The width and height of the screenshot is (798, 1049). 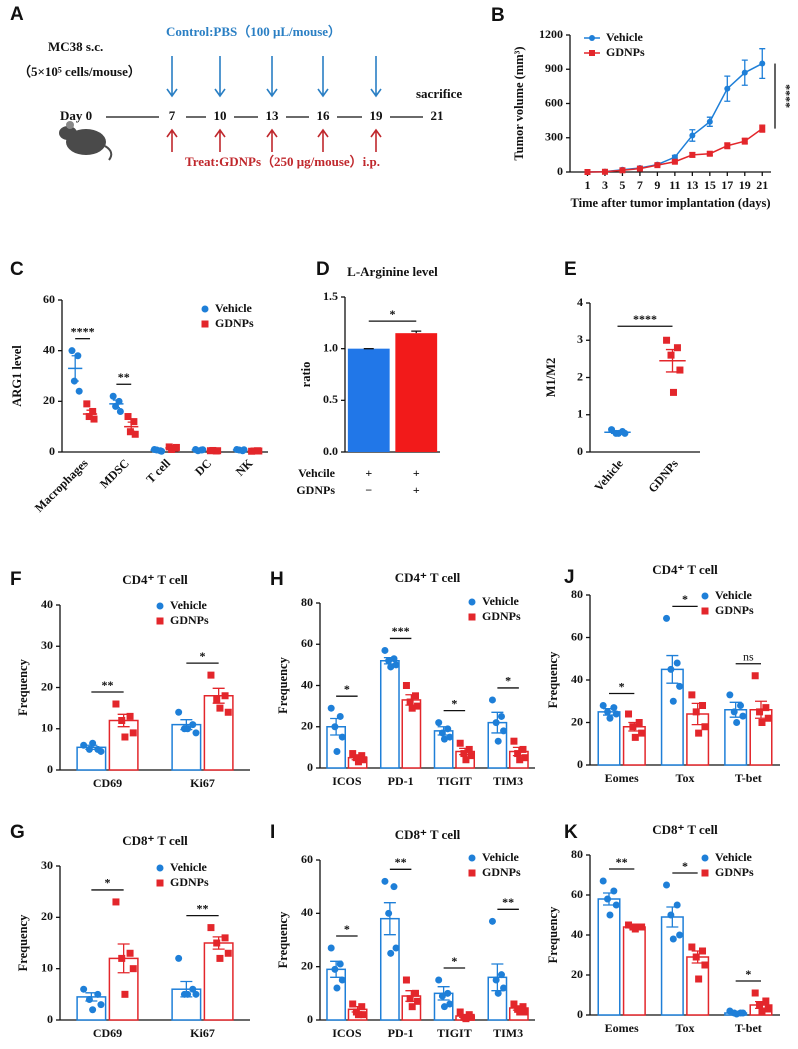 I want to click on x-axis-label: Time after tumor implantation (days), so click(x=671, y=203).